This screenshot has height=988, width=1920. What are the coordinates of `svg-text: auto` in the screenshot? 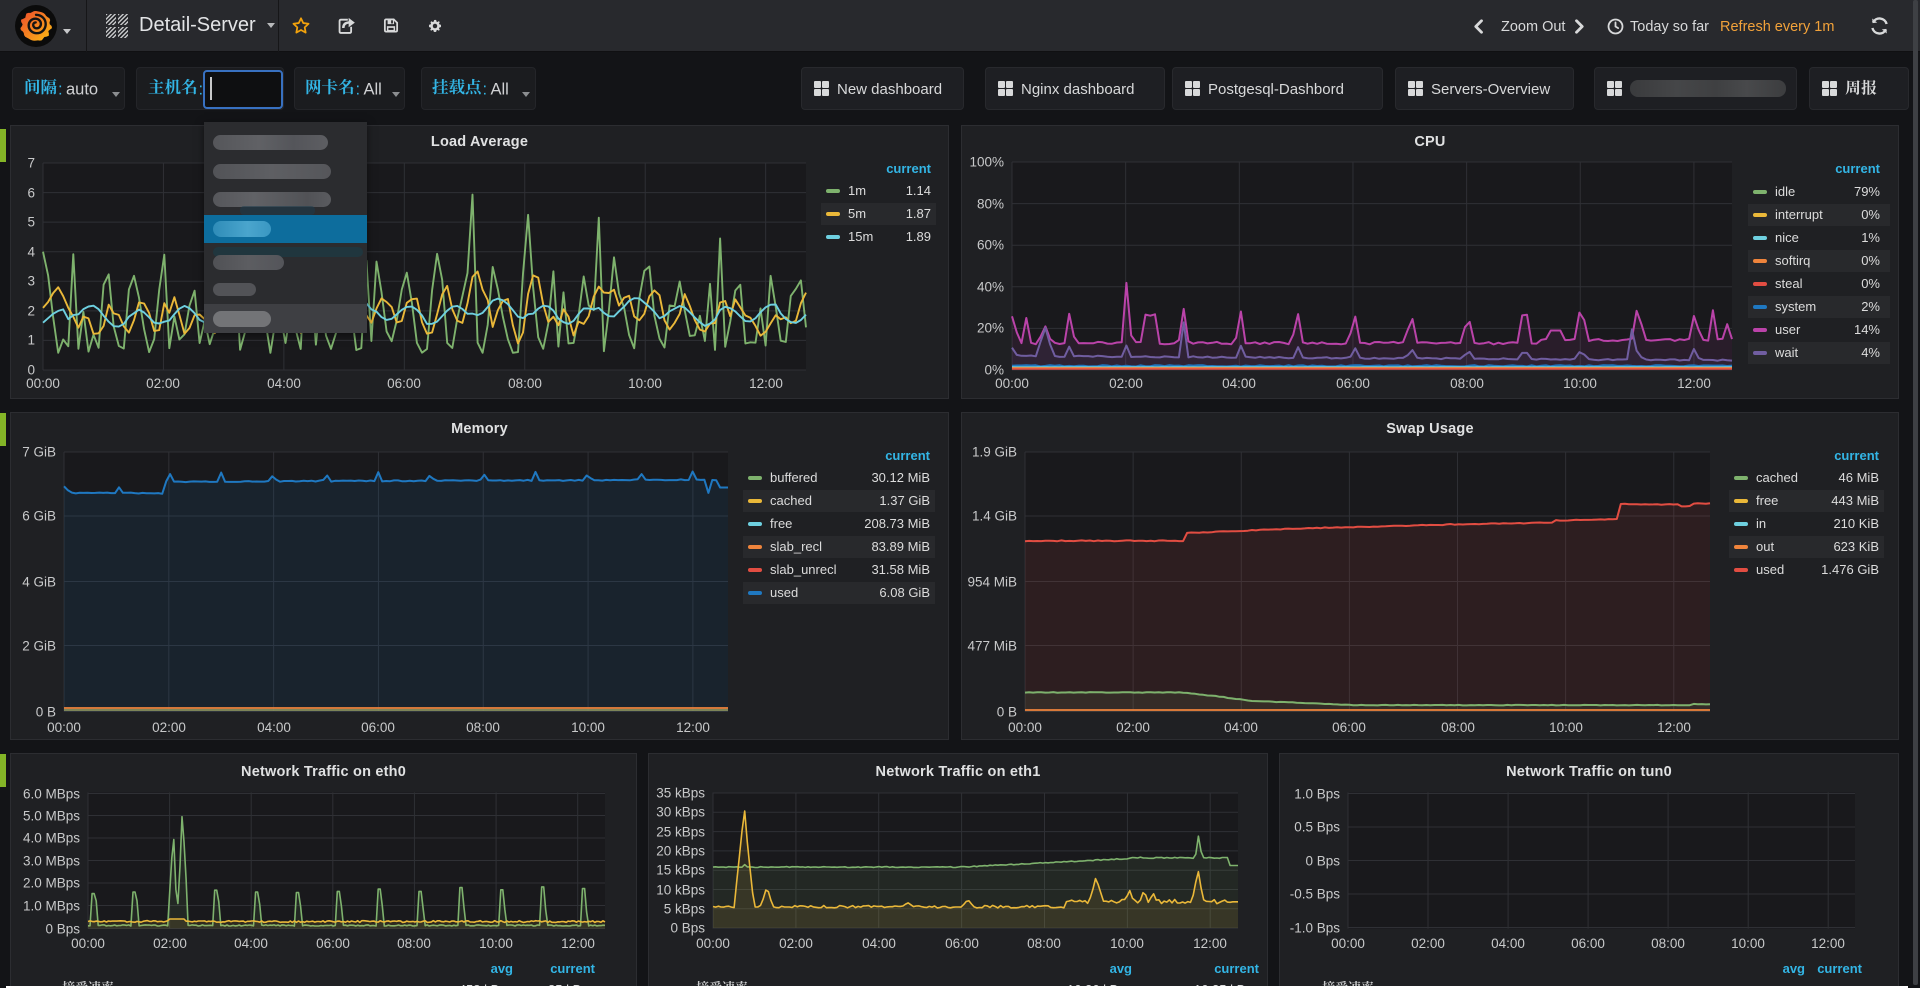 It's located at (82, 90).